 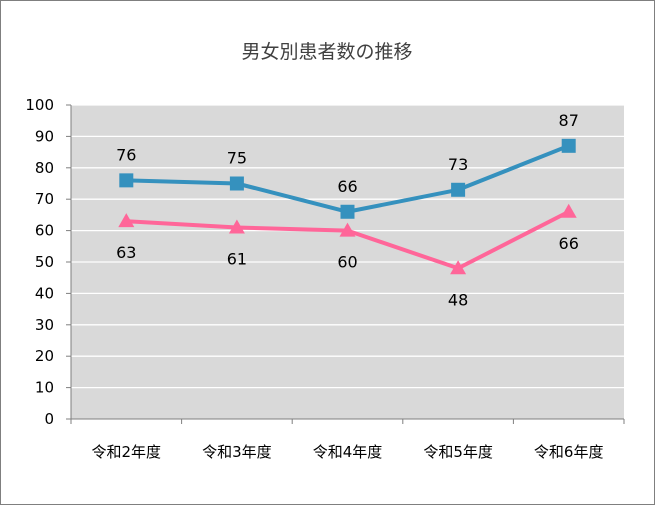 I want to click on series-1-data-label: 73, so click(x=458, y=164).